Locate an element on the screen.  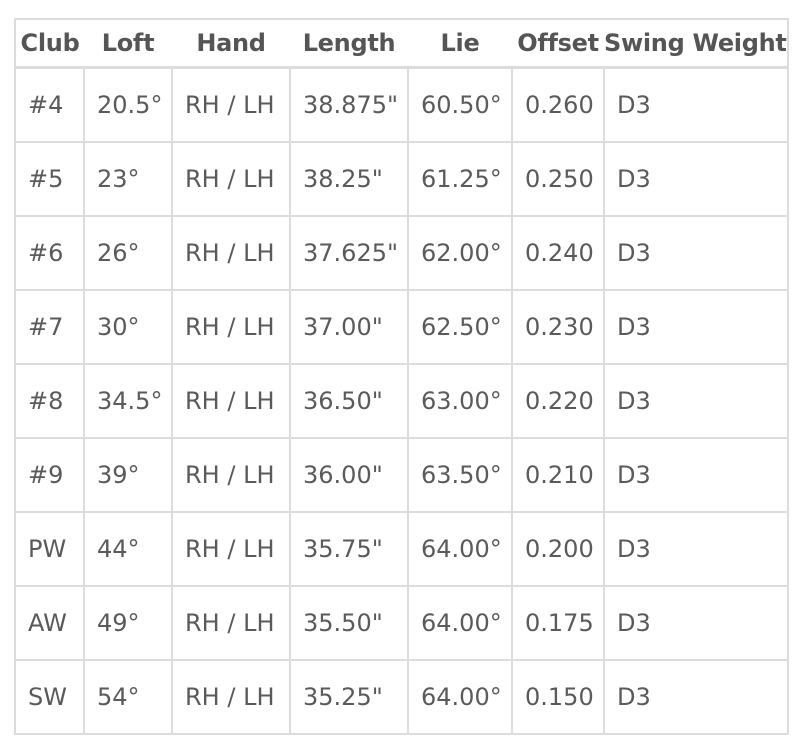
cell-loft: 39° is located at coordinates (128, 475).